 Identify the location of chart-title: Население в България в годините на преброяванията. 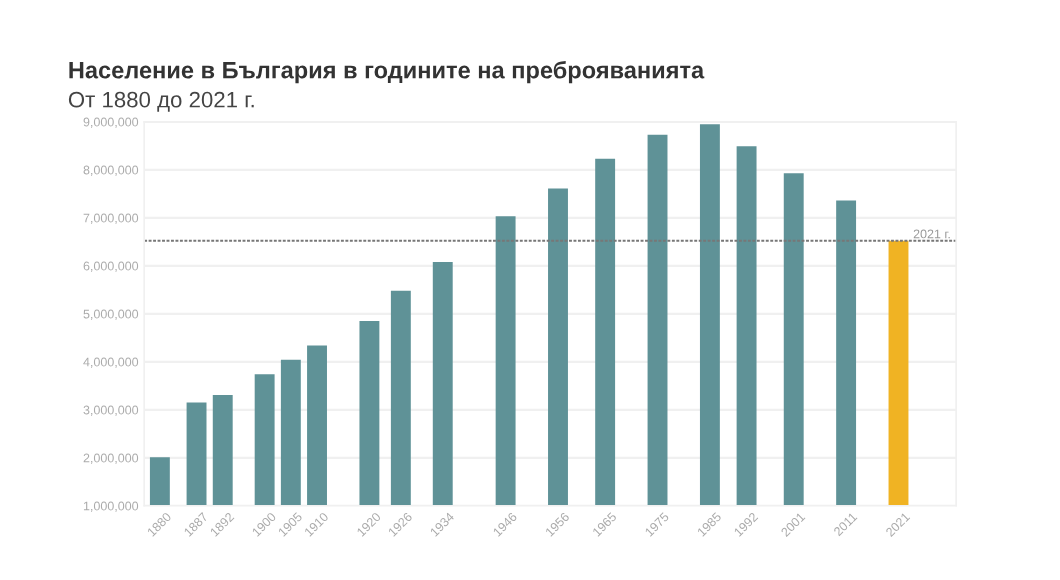
(387, 72).